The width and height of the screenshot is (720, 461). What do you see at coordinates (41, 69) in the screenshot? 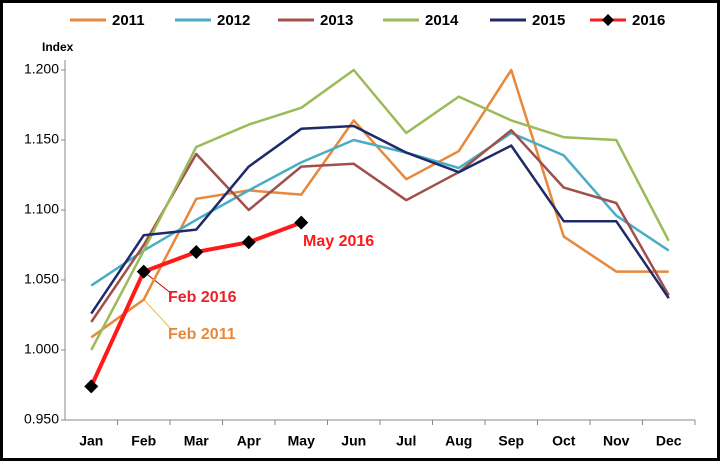
I see `y-tick-label: 1.200` at bounding box center [41, 69].